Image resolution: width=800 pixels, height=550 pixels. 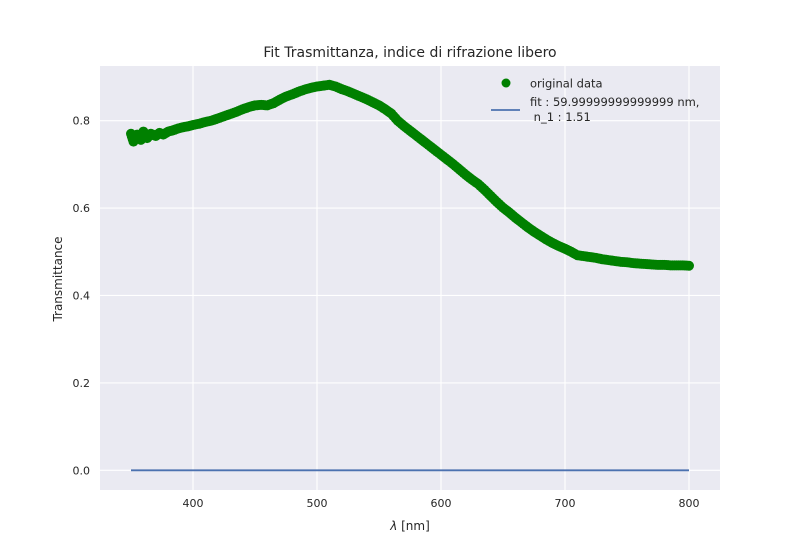 I want to click on y-tick-label: 0.0, so click(x=82, y=470).